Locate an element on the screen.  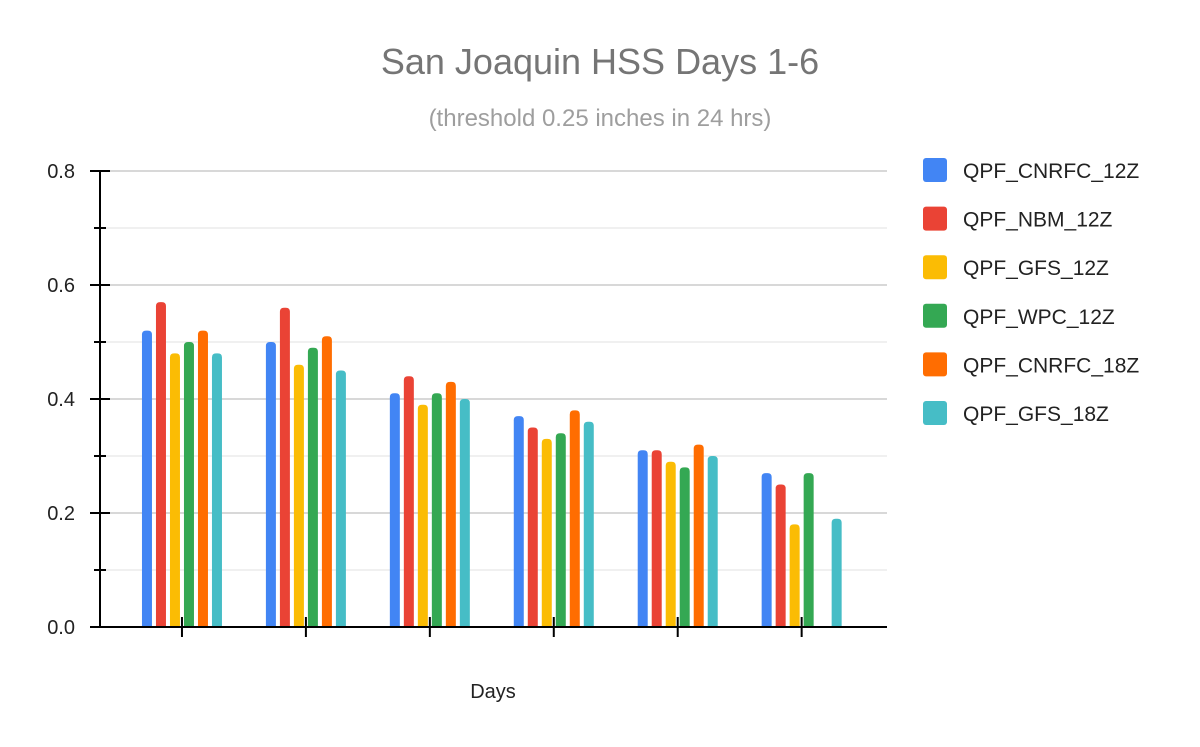
legend-label: QPF_CNRFC_18Z is located at coordinates (1051, 365).